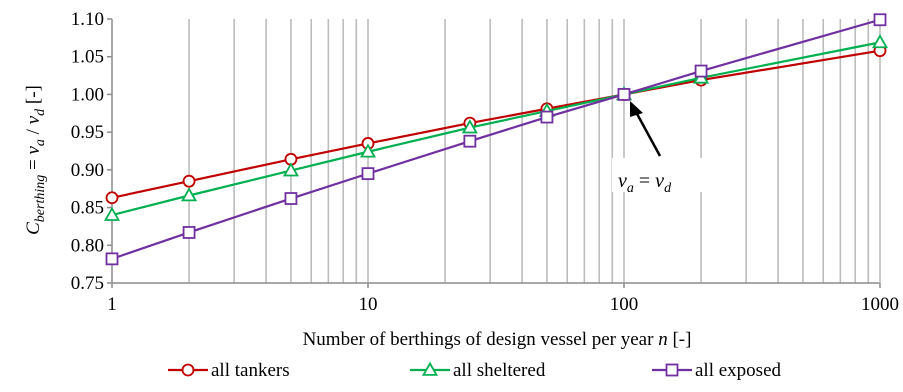 The height and width of the screenshot is (392, 903). I want to click on legend-item: all sheltered, so click(478, 370).